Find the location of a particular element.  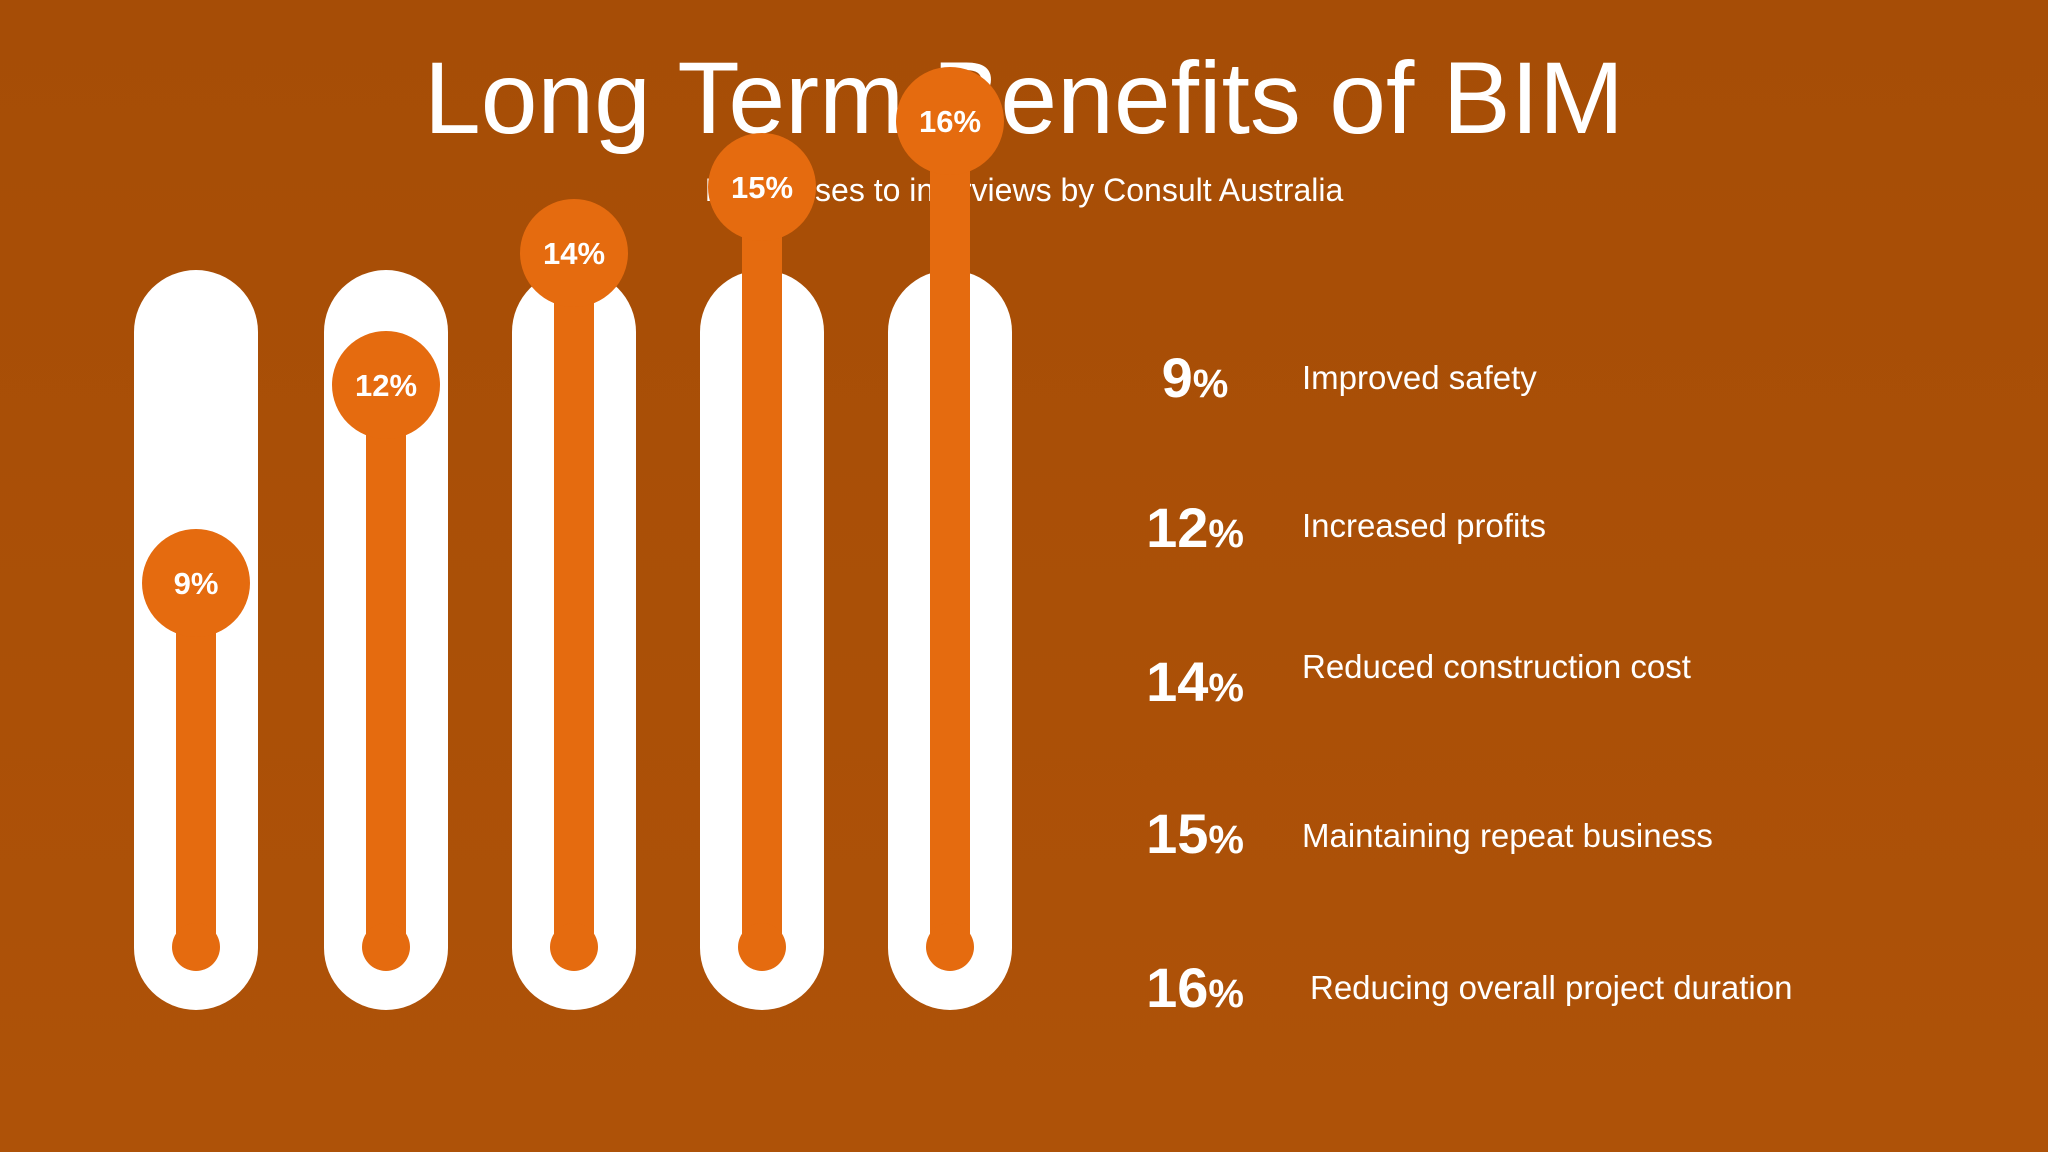

legend-label-reducing-project-duration: Reducing overall project duration is located at coordinates (1551, 987).